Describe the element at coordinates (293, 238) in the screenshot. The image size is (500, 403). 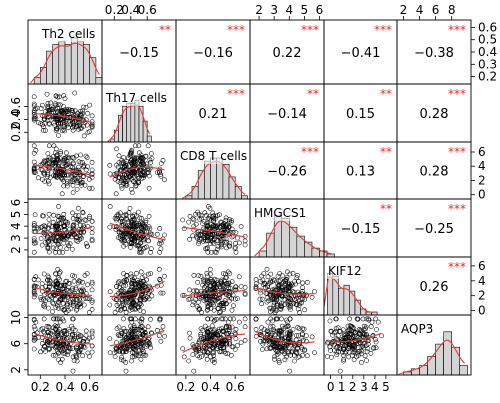
I see `density-curve` at that location.